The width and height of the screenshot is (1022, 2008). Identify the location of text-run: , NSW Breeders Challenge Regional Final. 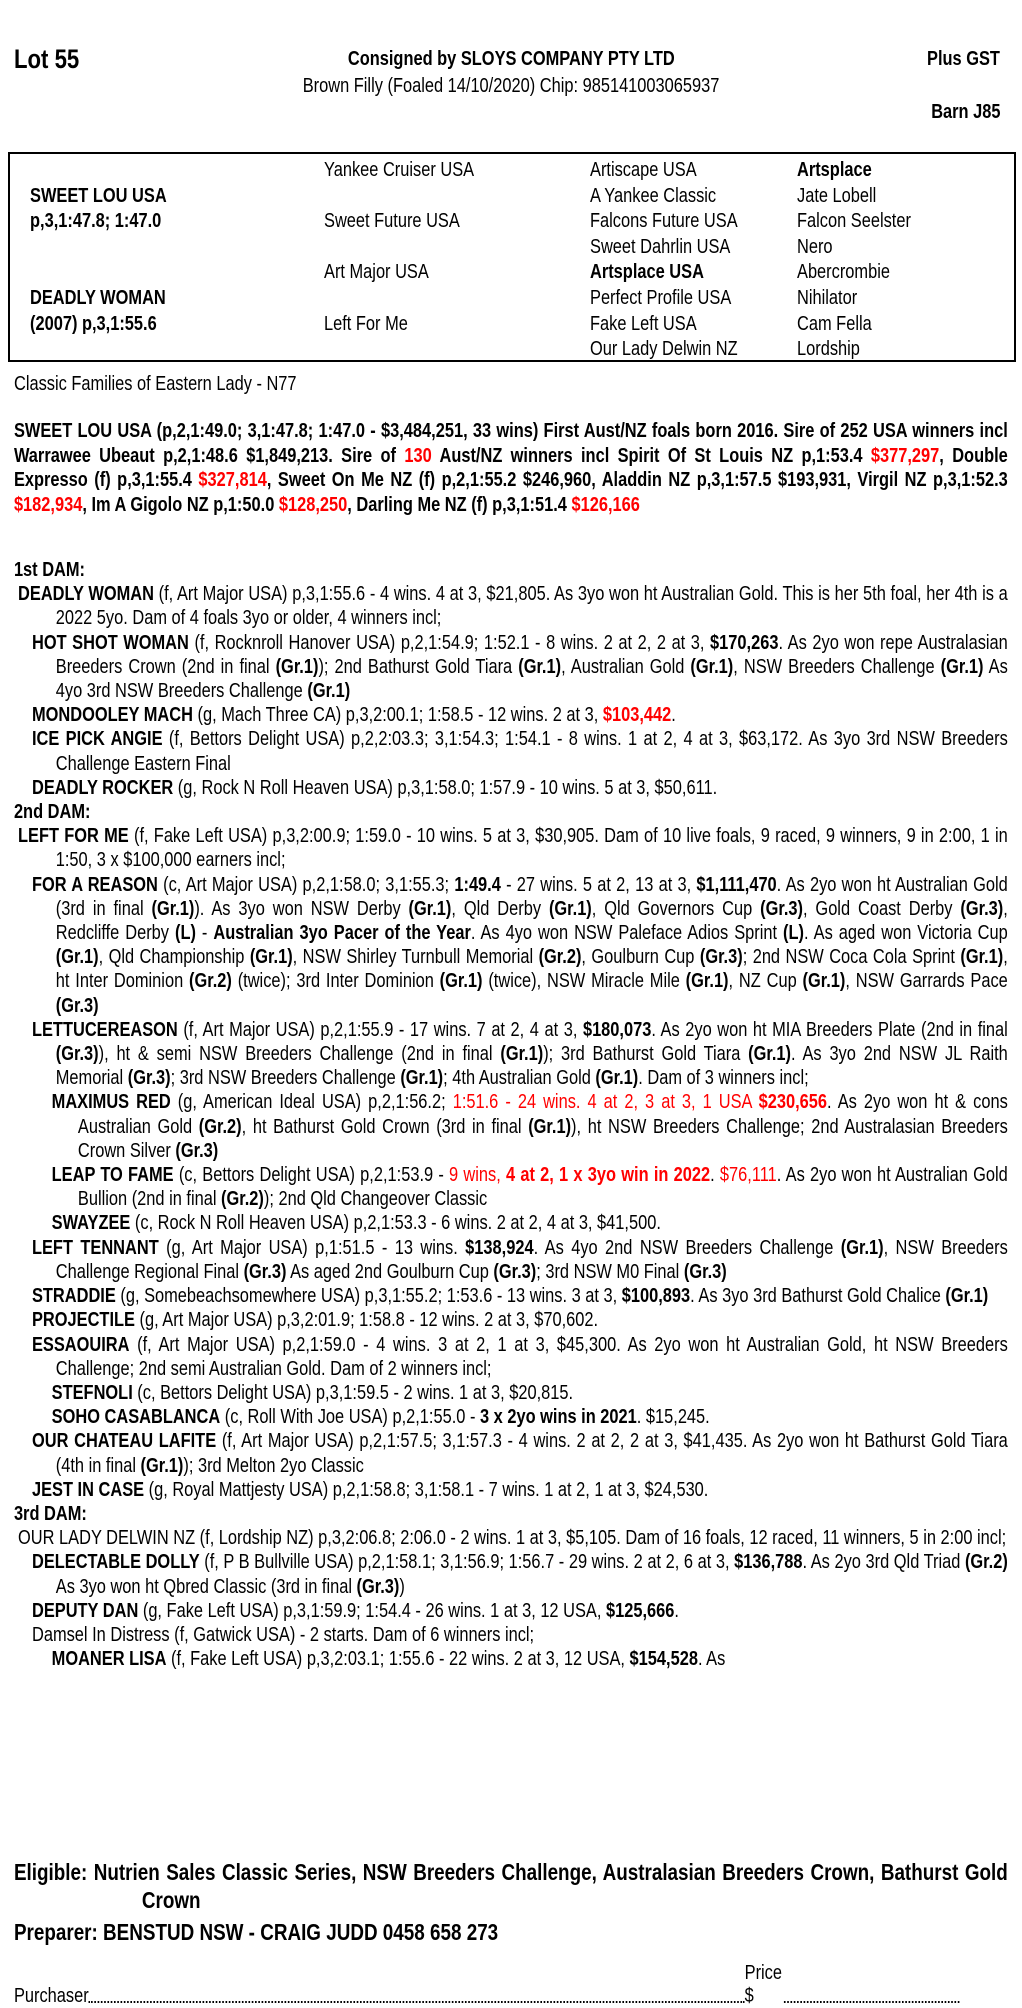
(531, 1259).